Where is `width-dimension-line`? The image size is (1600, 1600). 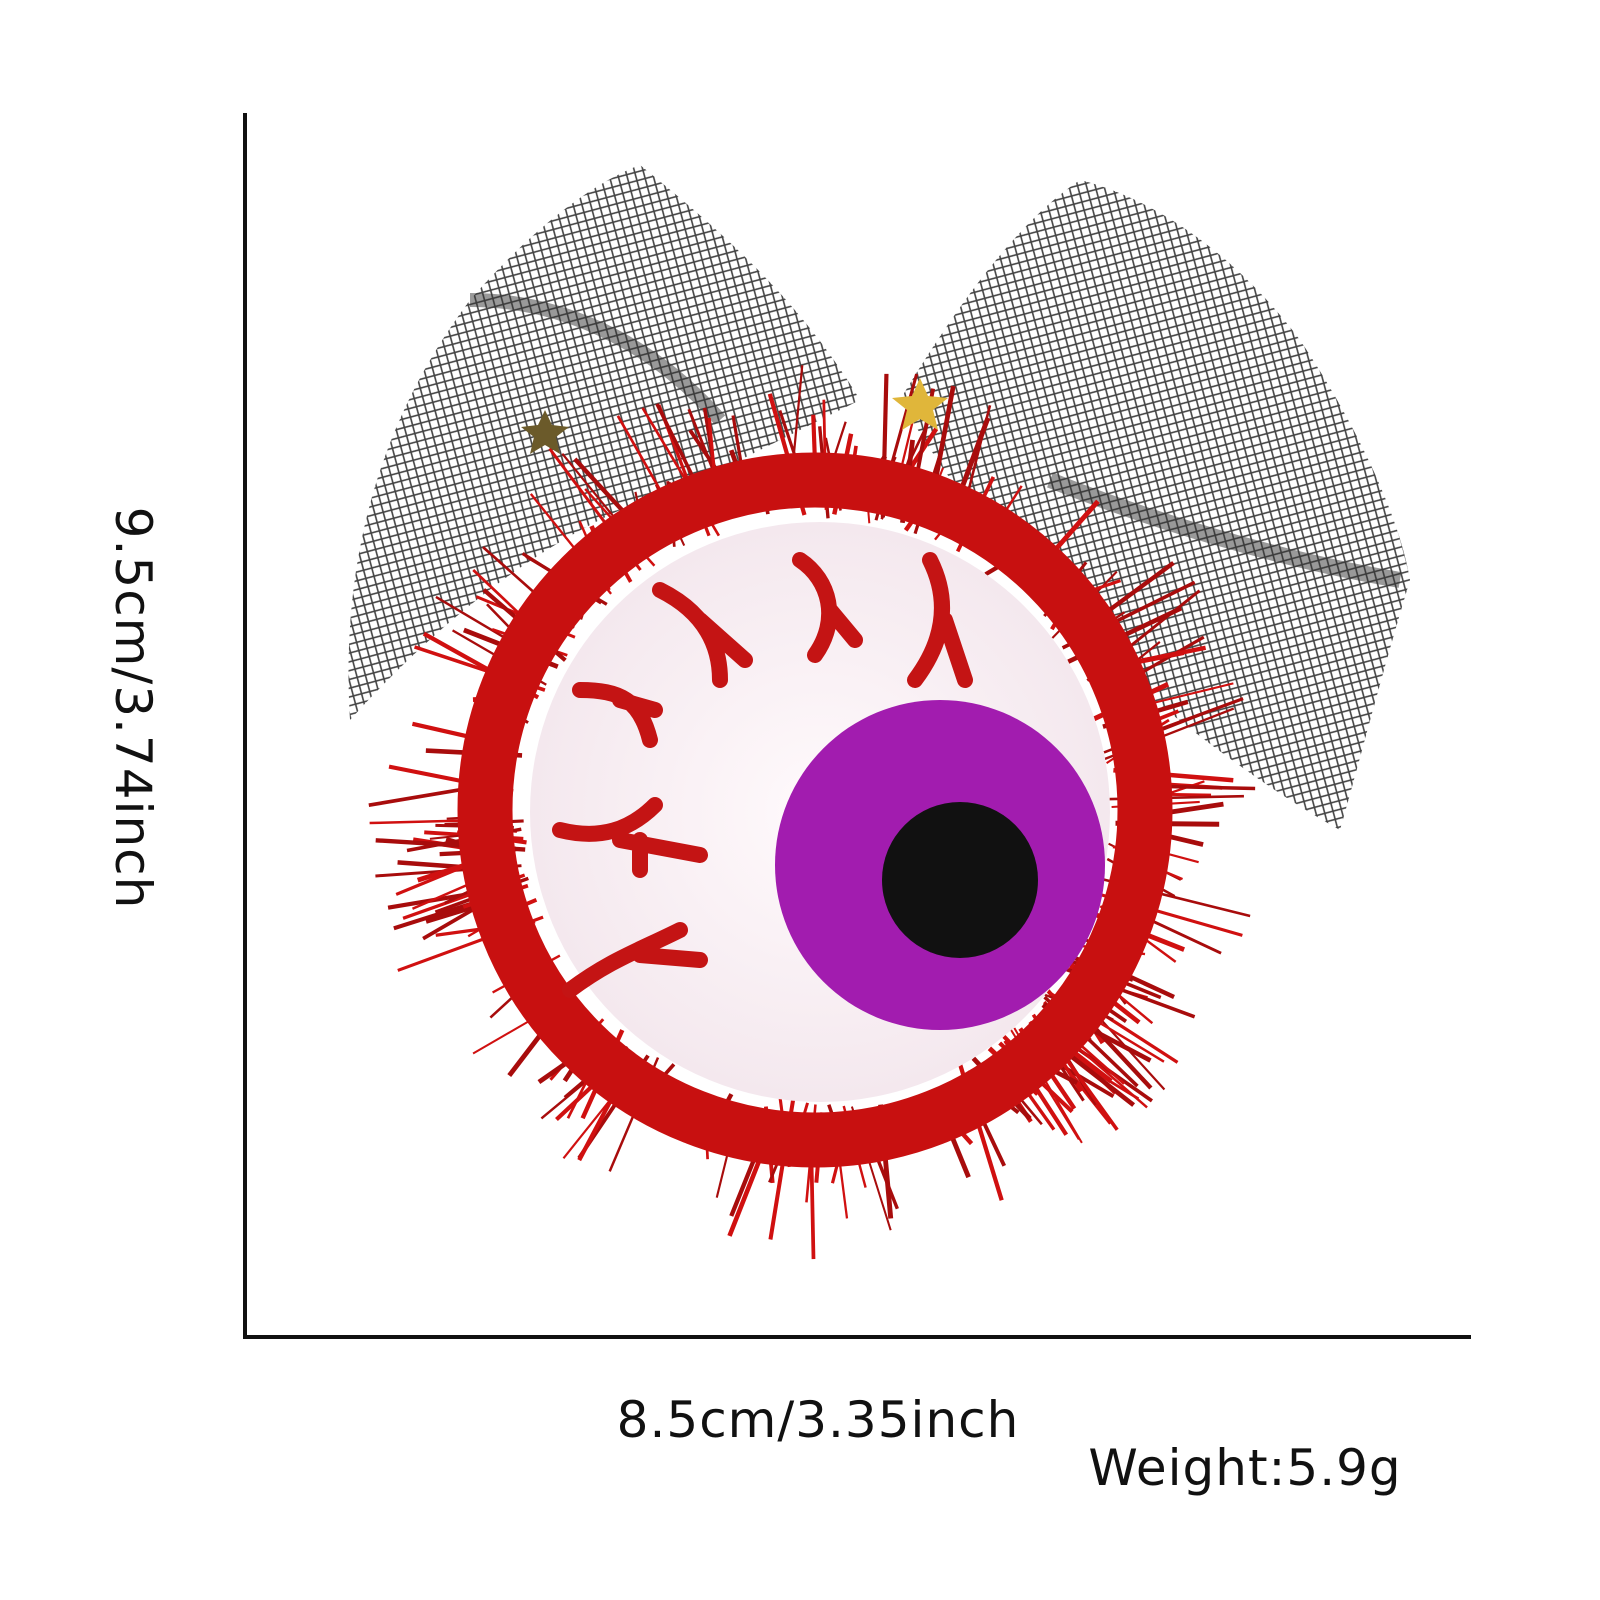 width-dimension-line is located at coordinates (857, 1337).